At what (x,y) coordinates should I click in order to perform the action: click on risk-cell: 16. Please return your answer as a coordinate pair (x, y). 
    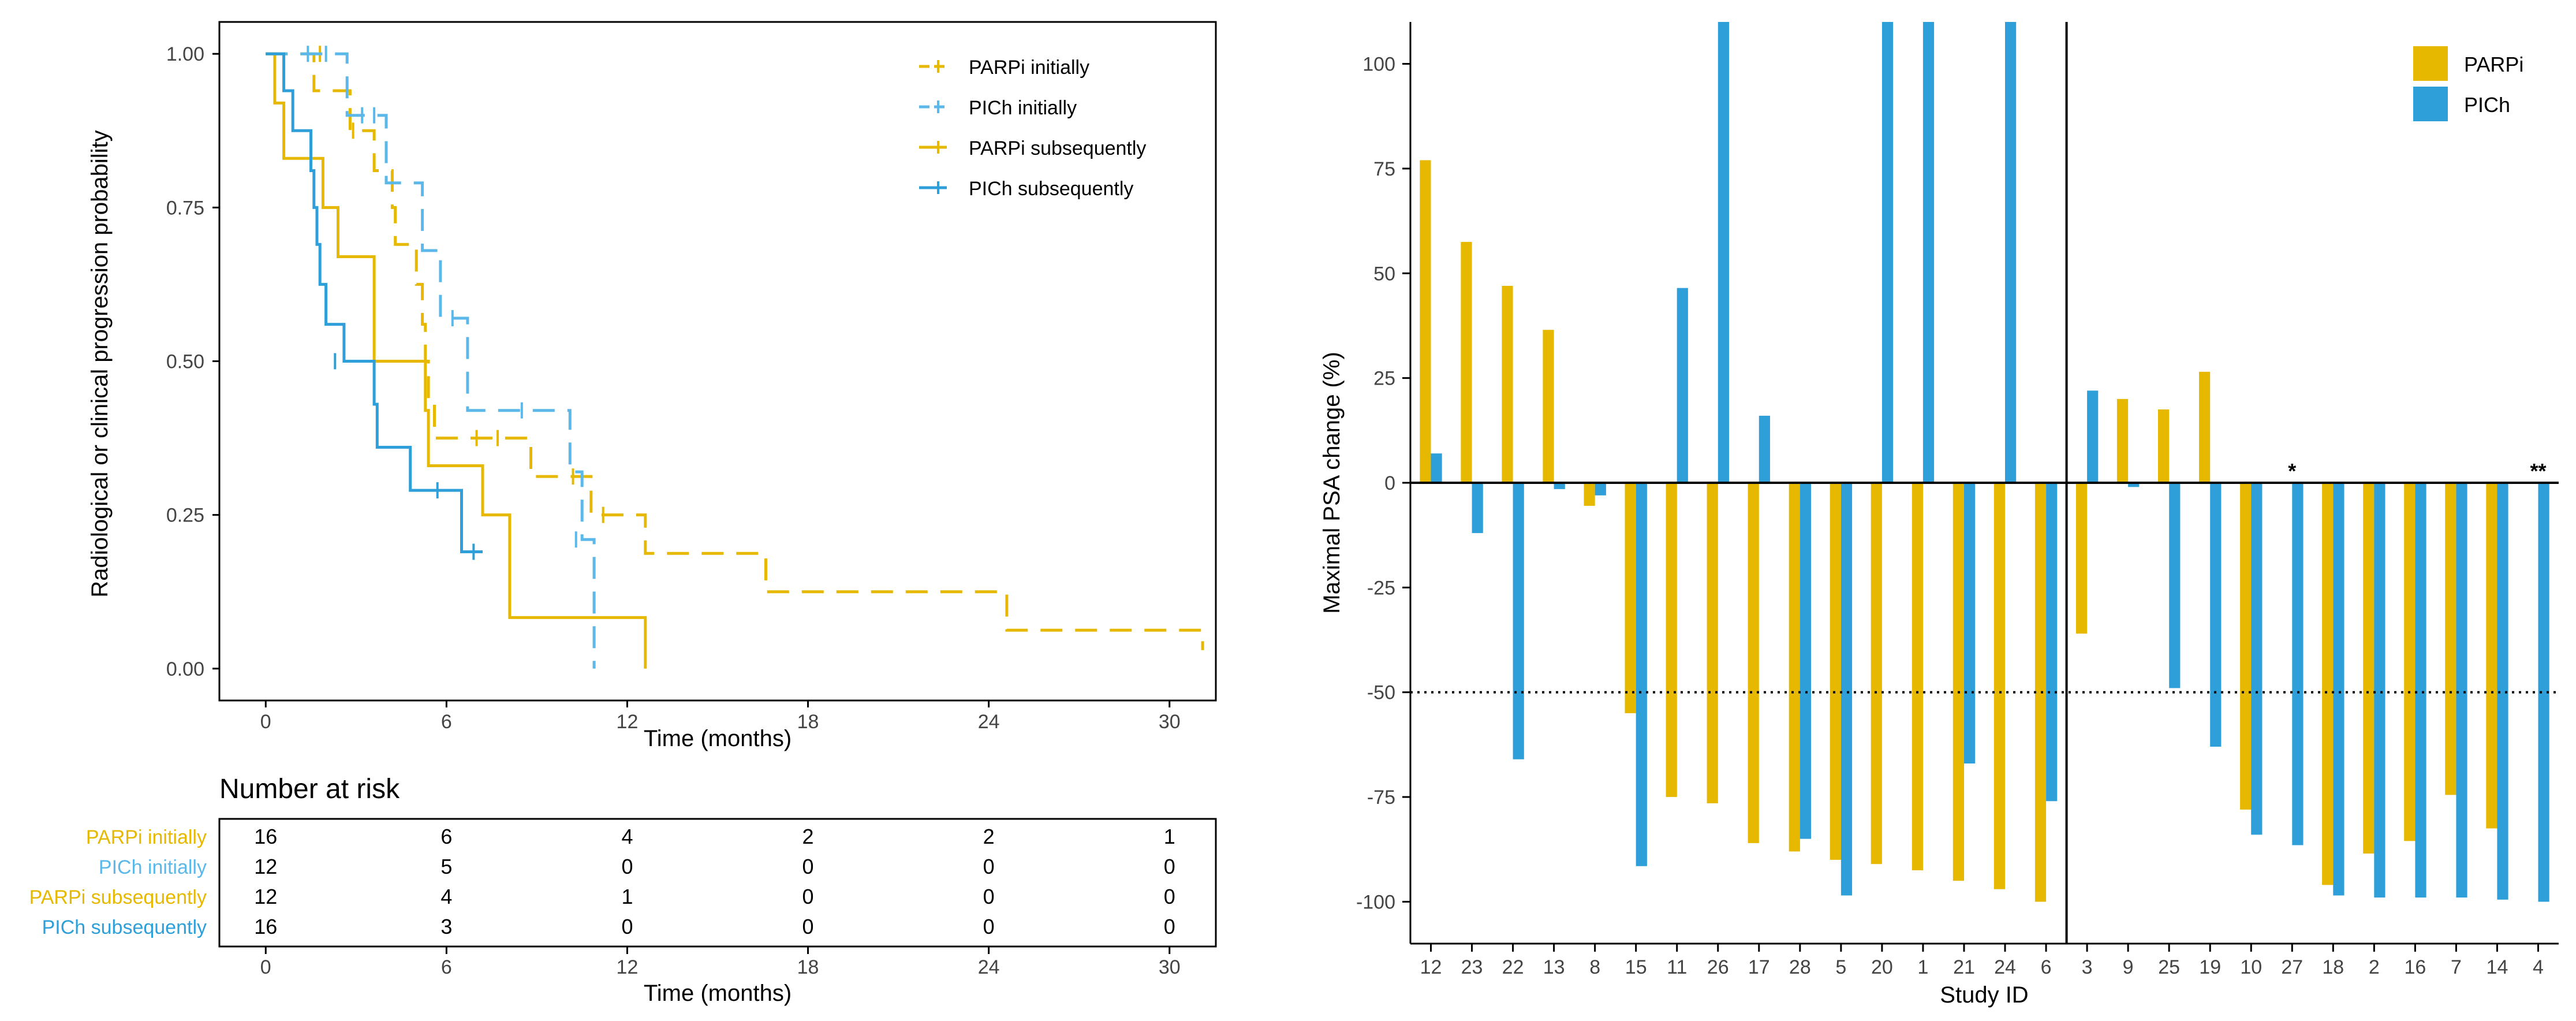
    Looking at the image, I should click on (265, 836).